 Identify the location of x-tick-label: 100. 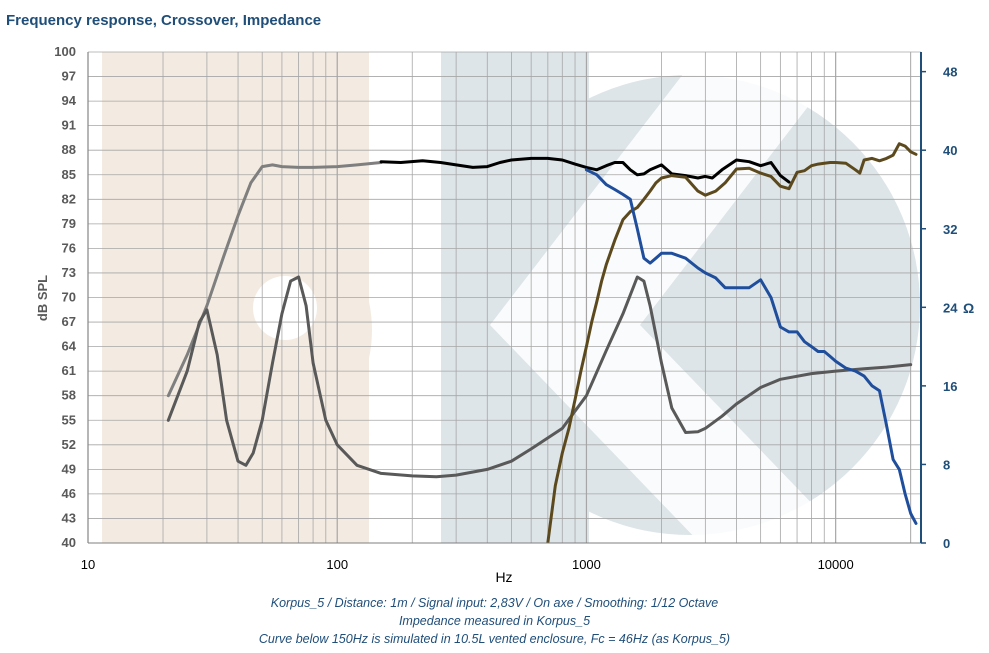
(337, 564).